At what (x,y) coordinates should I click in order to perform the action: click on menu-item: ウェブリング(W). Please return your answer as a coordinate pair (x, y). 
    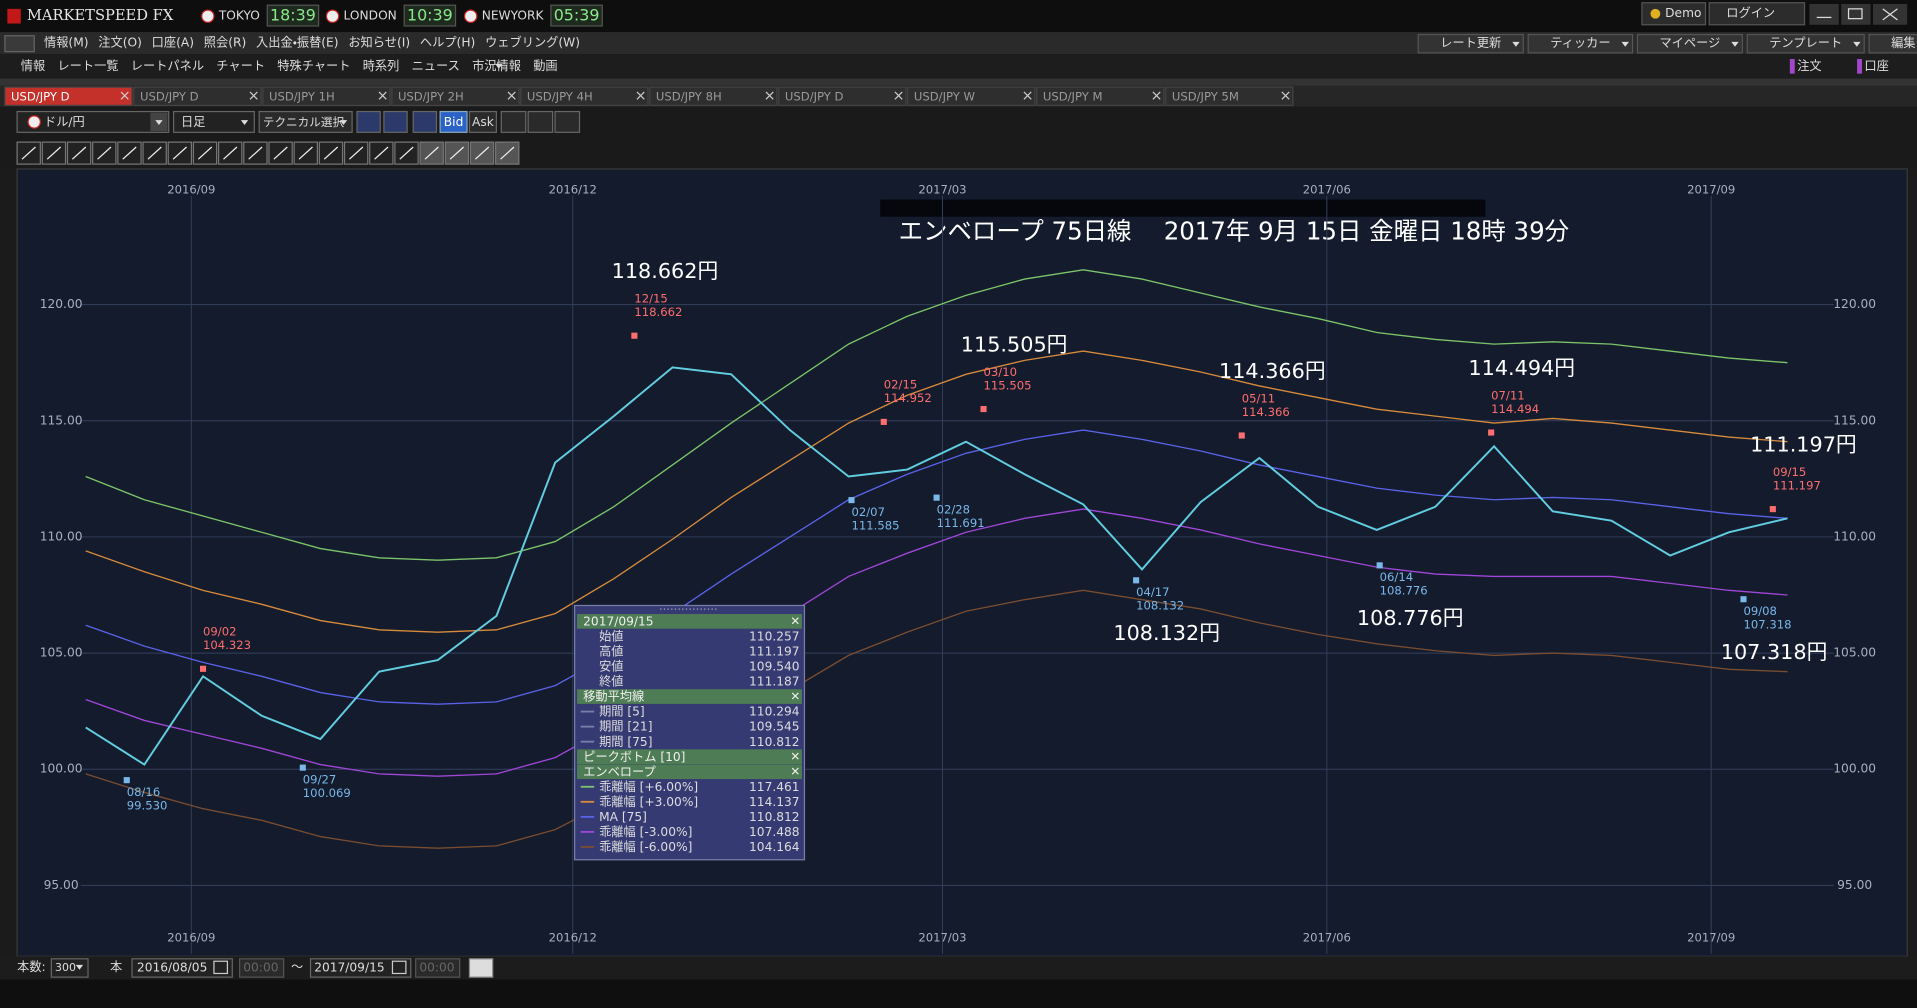
    Looking at the image, I should click on (532, 42).